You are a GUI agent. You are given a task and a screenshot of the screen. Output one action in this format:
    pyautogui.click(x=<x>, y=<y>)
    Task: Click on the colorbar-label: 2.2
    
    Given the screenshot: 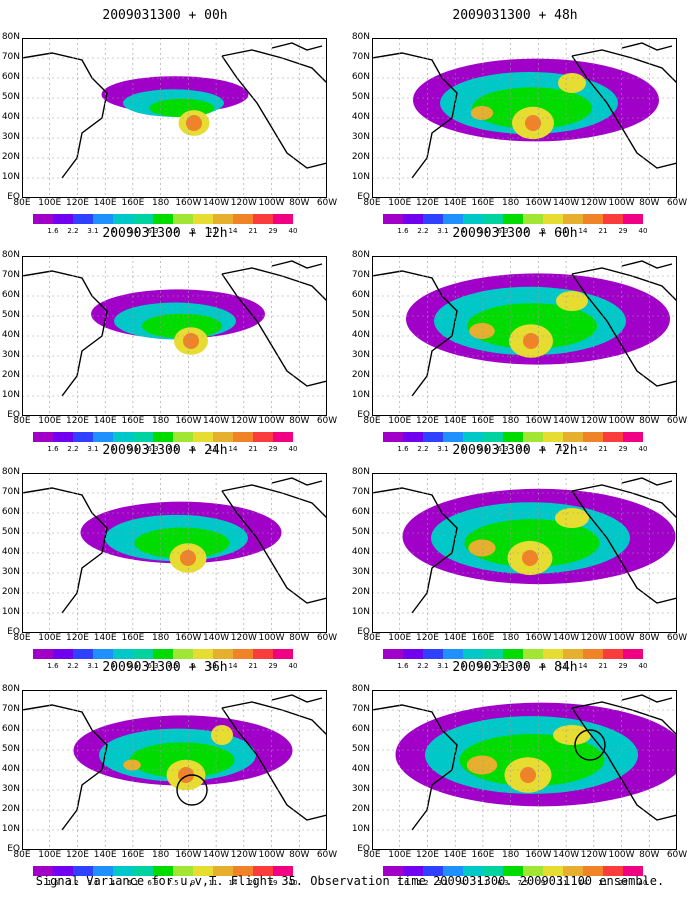 What is the action you would take?
    pyautogui.click(x=423, y=231)
    